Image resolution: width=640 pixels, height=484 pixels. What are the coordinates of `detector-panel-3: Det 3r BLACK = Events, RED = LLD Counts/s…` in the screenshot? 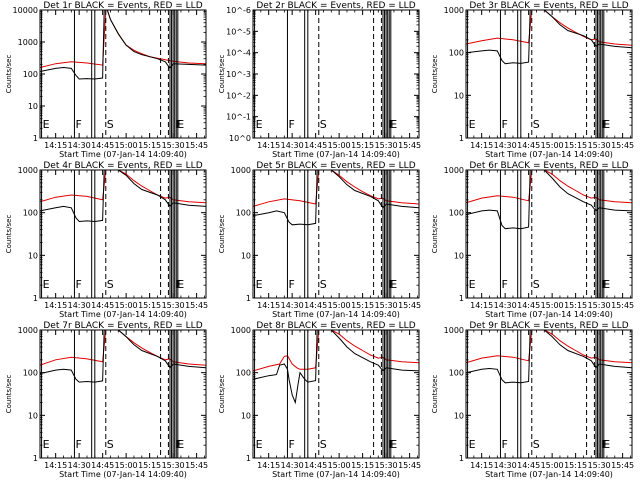 It's located at (532, 80).